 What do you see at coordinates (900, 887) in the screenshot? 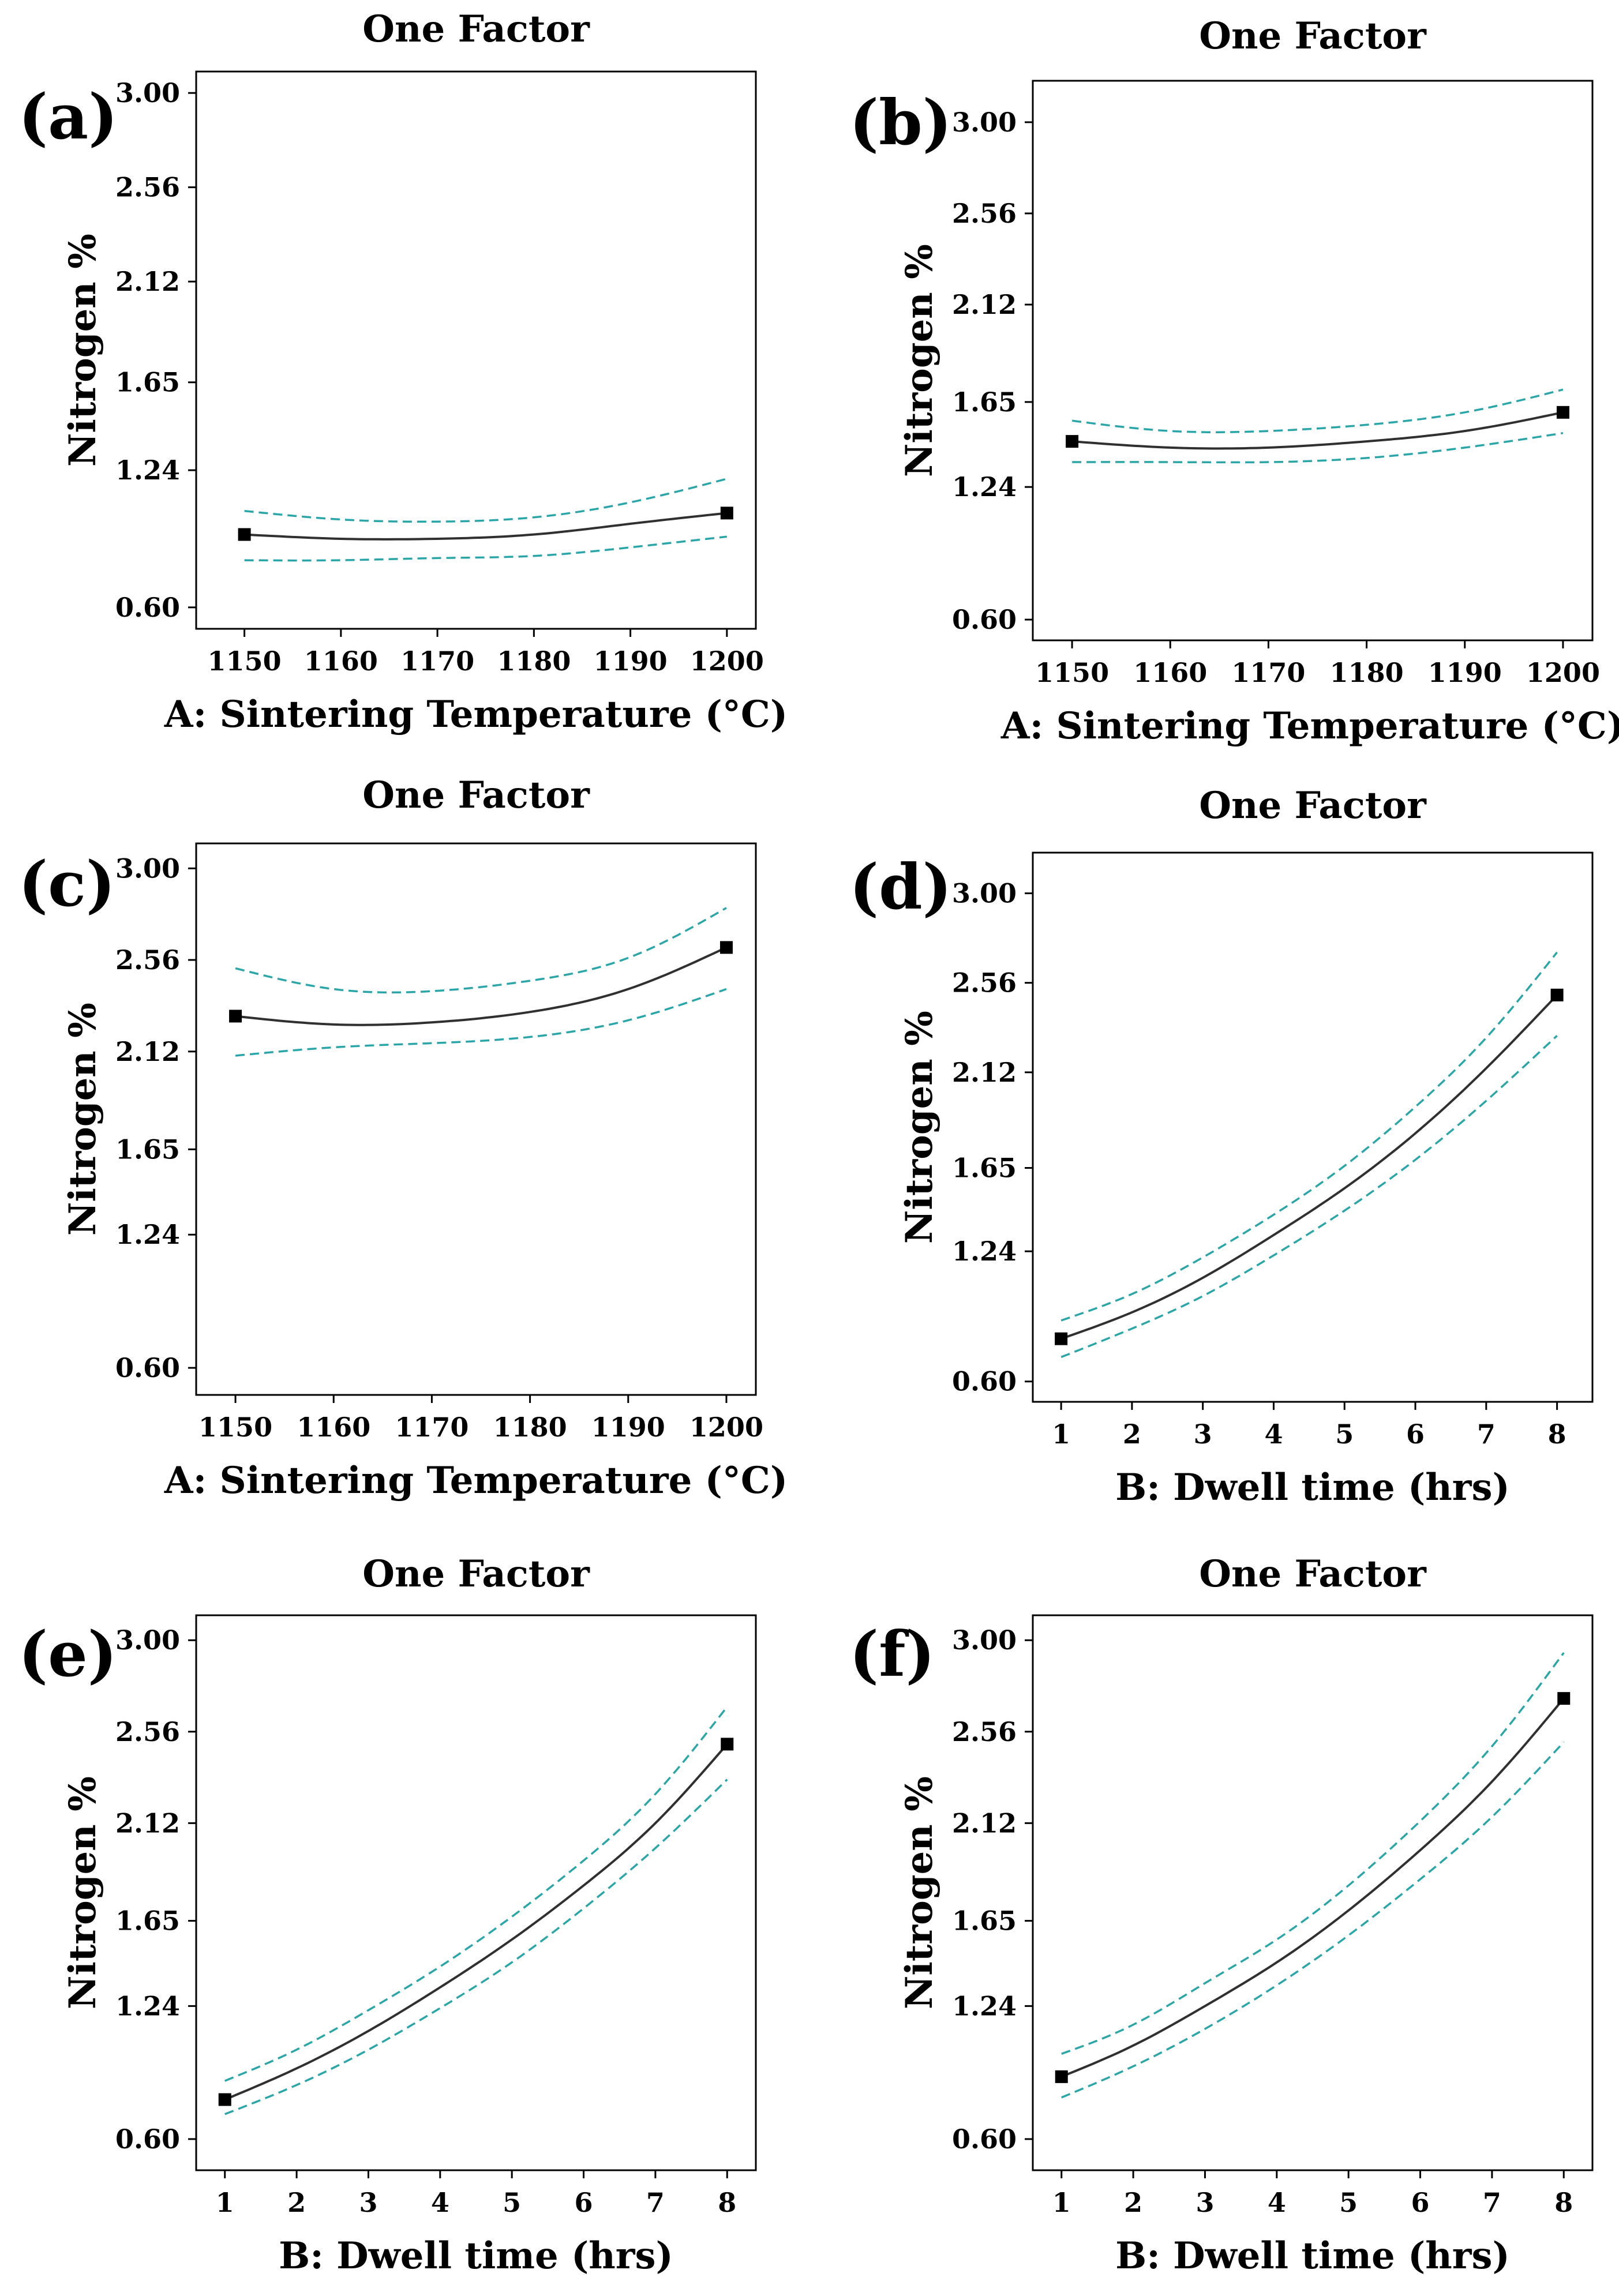
I see `panel-label: (d)` at bounding box center [900, 887].